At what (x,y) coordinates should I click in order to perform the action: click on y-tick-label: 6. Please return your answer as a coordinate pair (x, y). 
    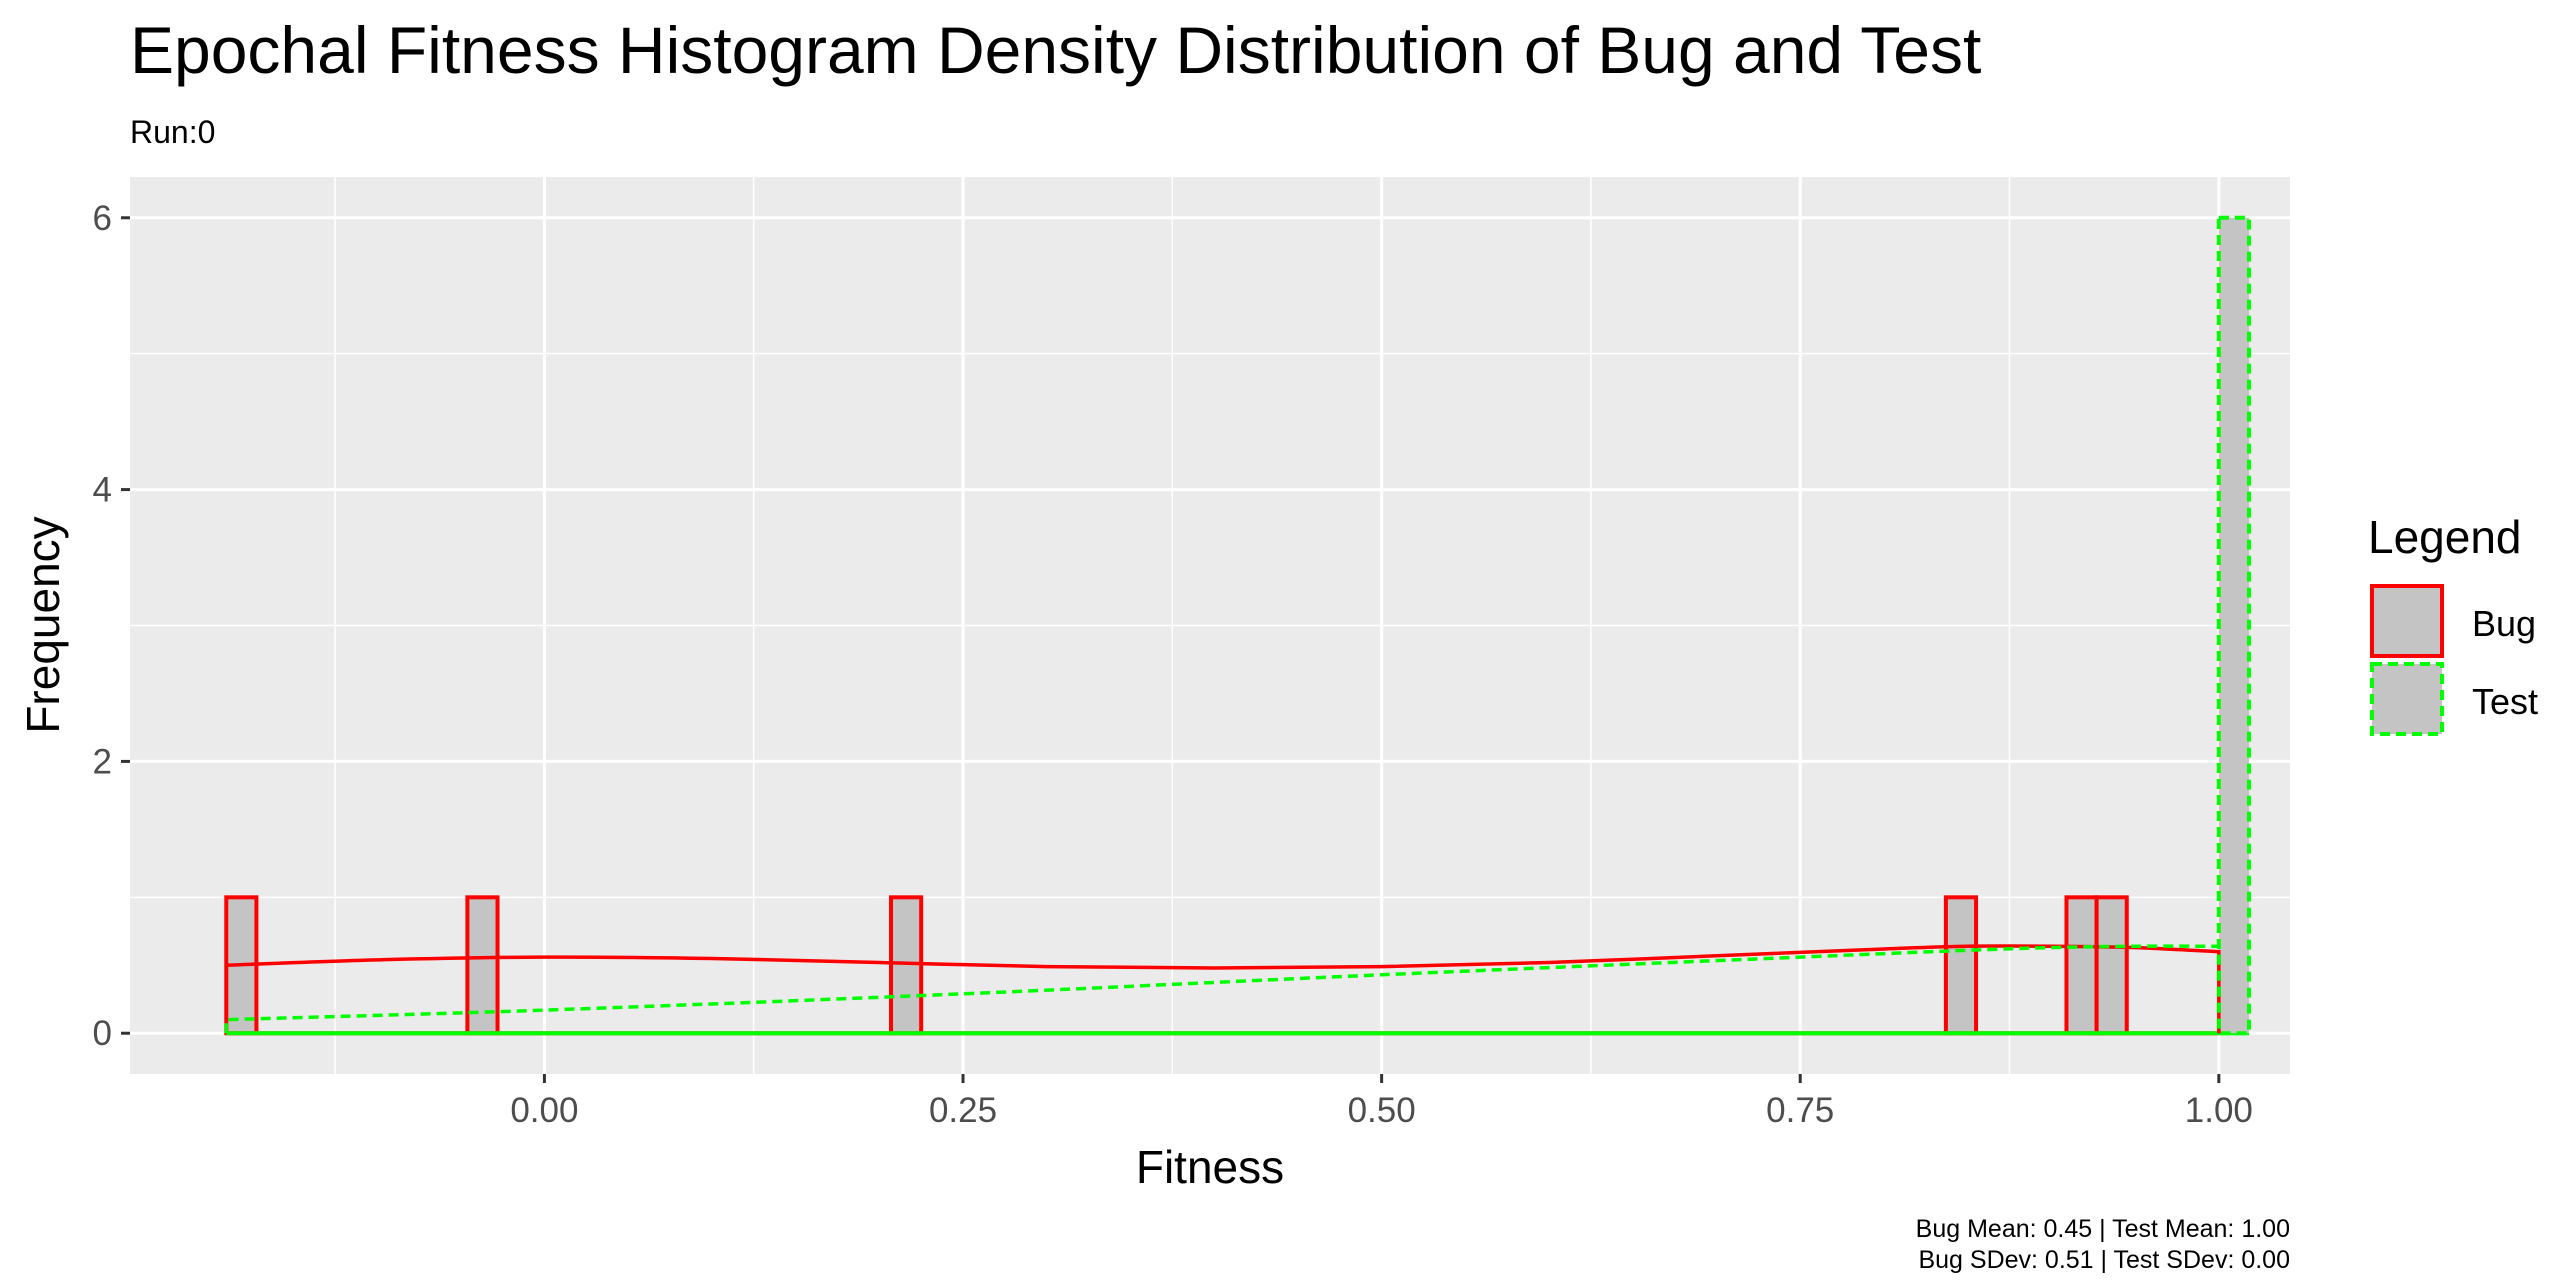
    Looking at the image, I should click on (102, 218).